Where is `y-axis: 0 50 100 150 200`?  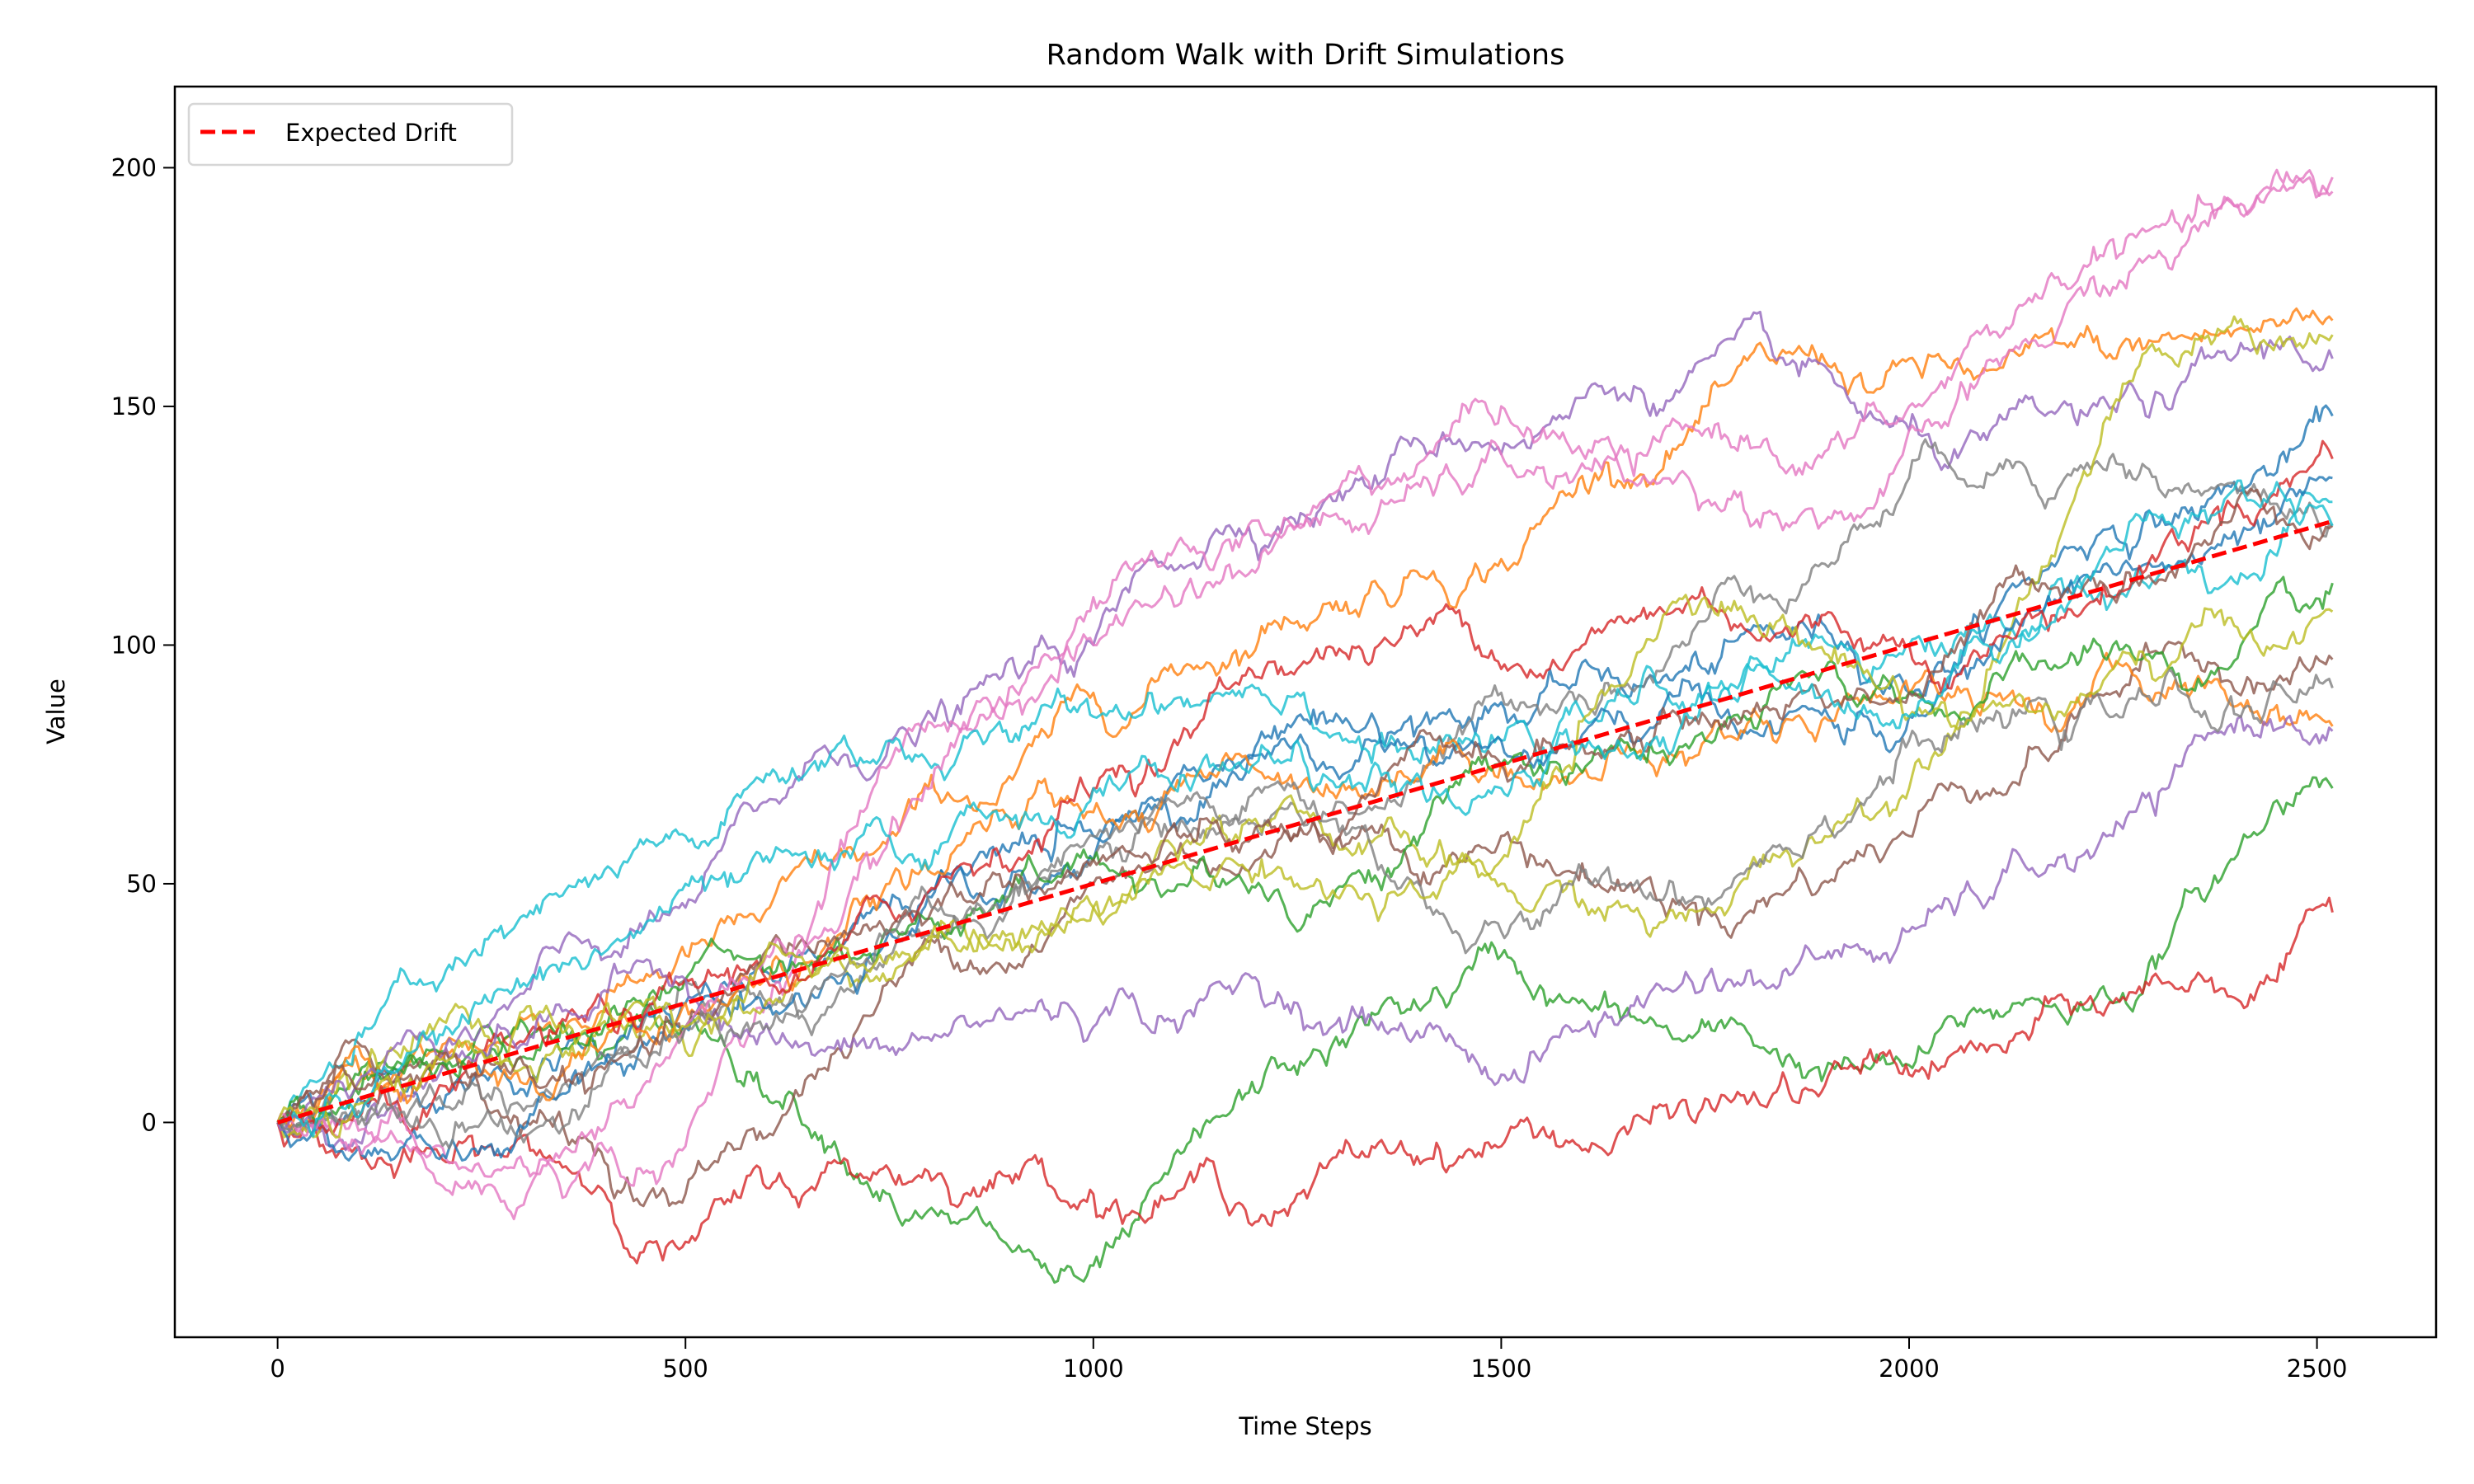 y-axis: 0 50 100 150 200 is located at coordinates (143, 644).